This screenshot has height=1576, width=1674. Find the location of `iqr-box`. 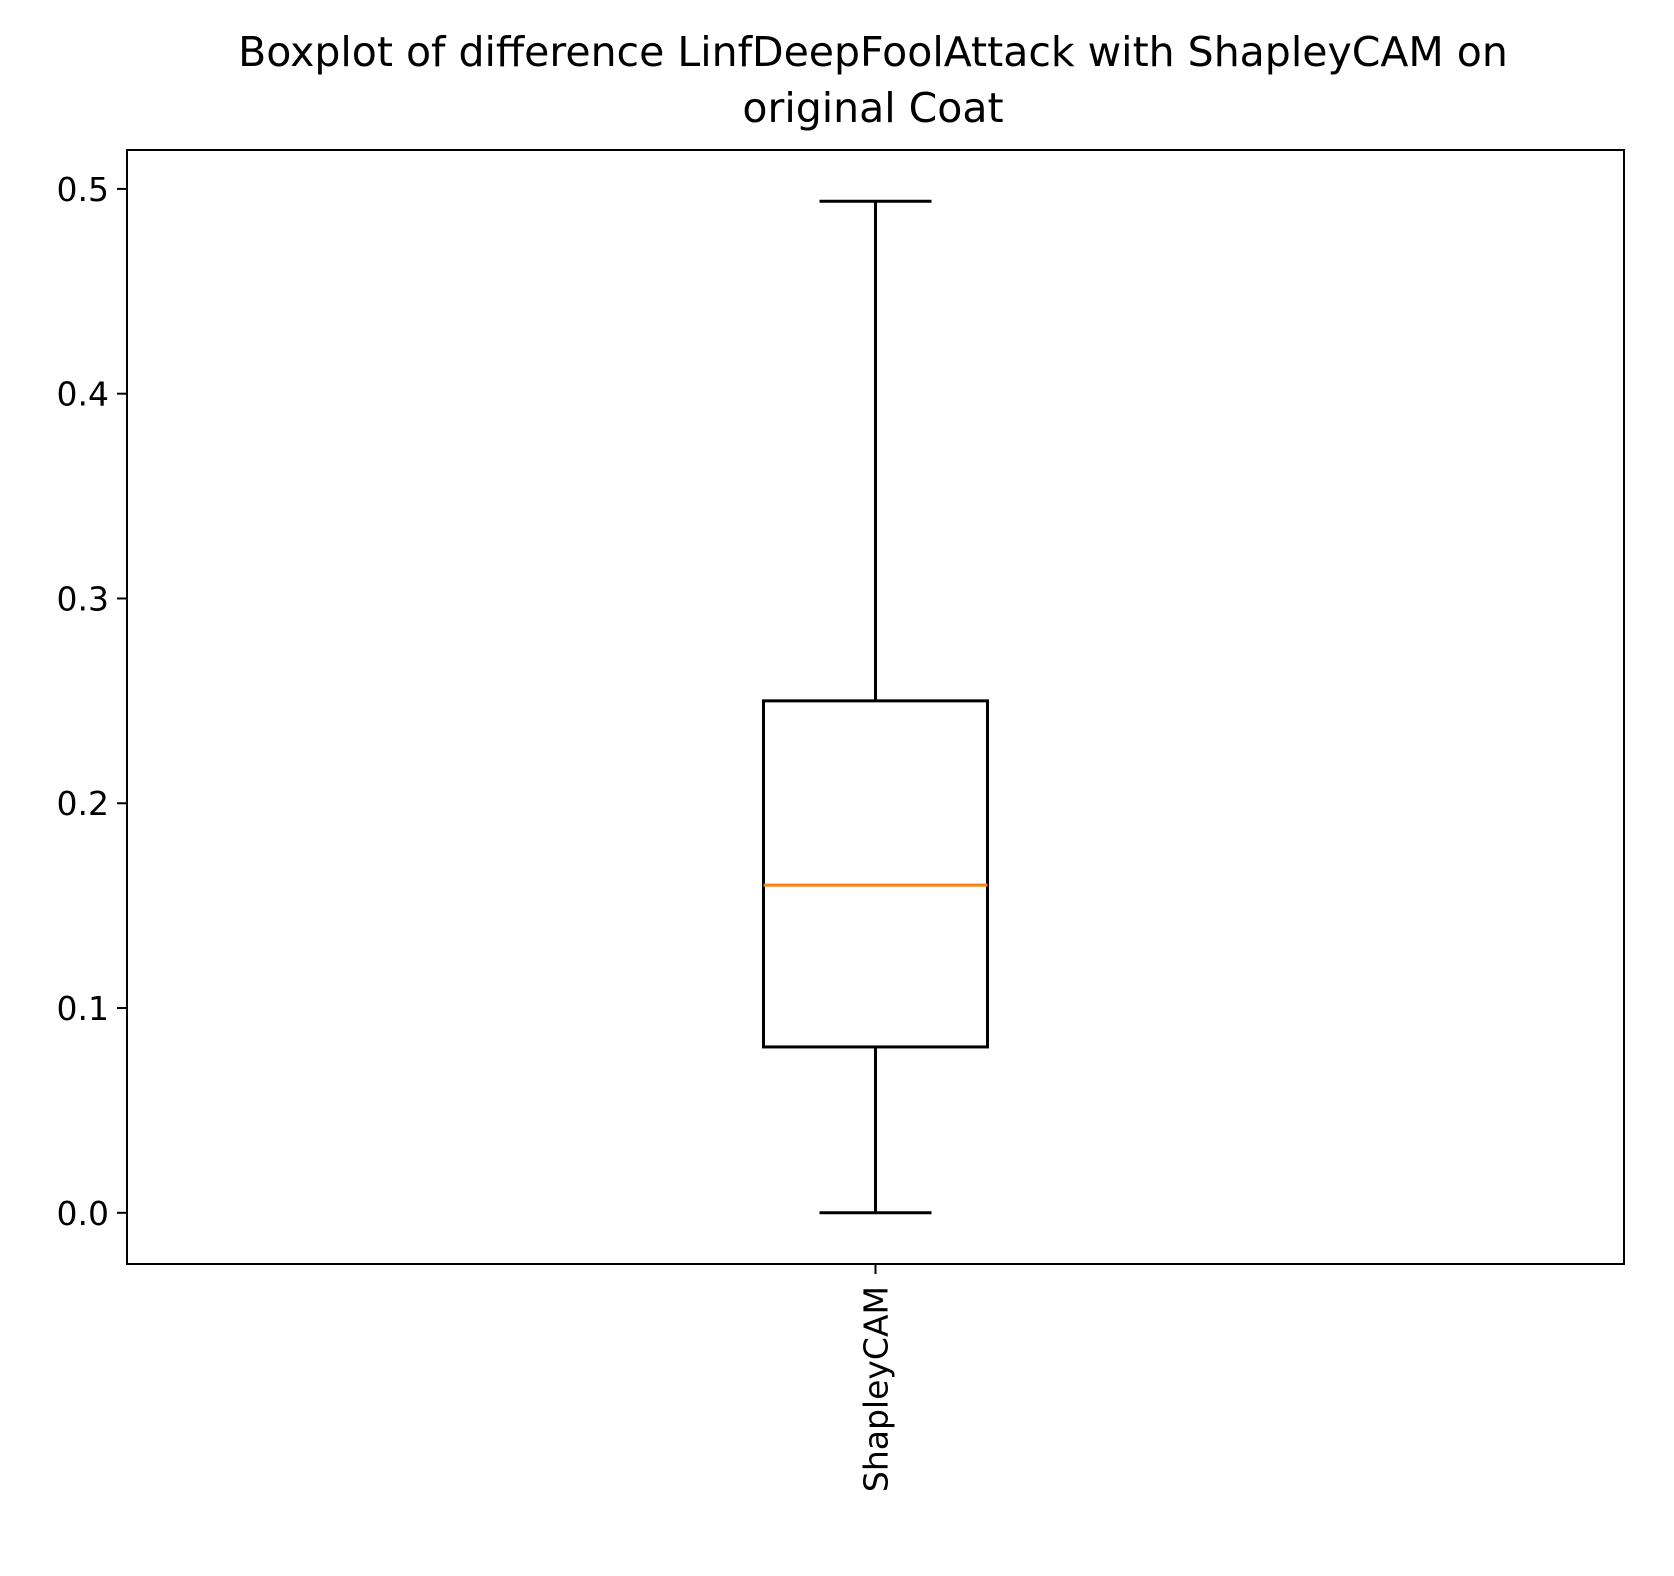

iqr-box is located at coordinates (875, 874).